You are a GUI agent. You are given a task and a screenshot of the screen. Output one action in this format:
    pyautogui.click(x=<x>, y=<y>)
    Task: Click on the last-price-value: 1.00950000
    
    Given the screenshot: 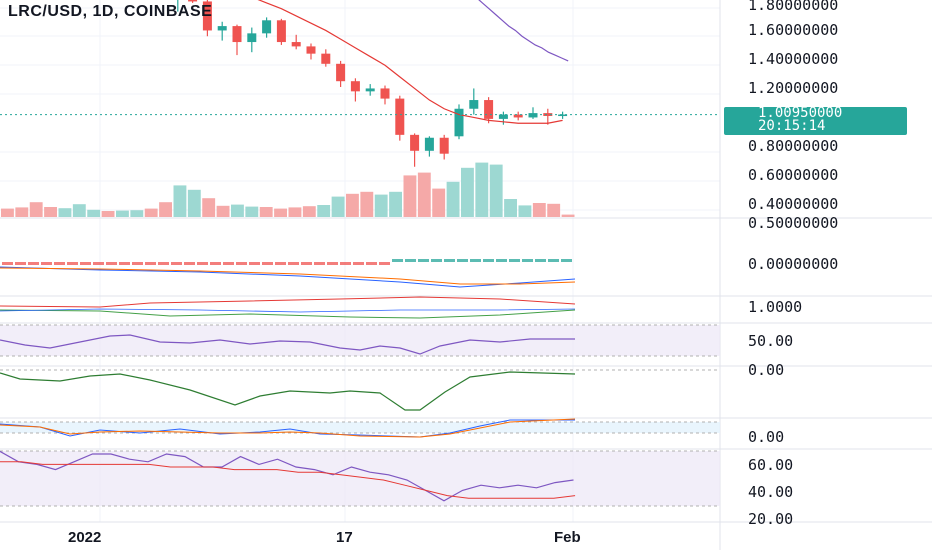 What is the action you would take?
    pyautogui.click(x=800, y=113)
    